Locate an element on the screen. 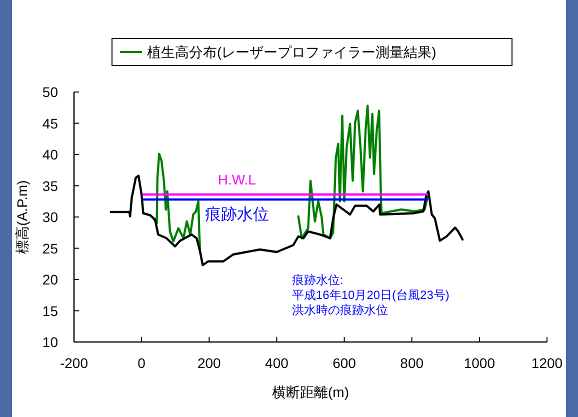 The height and width of the screenshot is (417, 578). x-tick-label: 1200 is located at coordinates (547, 363).